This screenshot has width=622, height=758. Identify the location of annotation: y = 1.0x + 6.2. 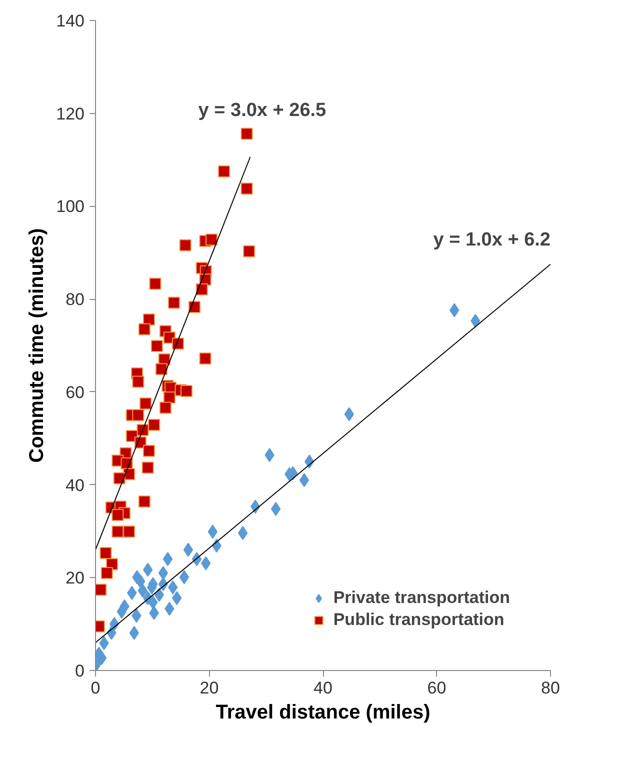
(491, 239).